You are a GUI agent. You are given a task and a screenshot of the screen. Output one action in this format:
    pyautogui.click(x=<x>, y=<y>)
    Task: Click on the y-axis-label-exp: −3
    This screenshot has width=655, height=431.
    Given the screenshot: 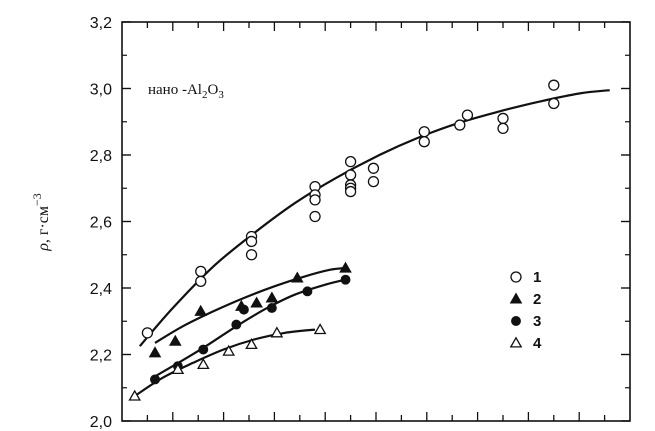 What is the action you would take?
    pyautogui.click(x=37, y=199)
    